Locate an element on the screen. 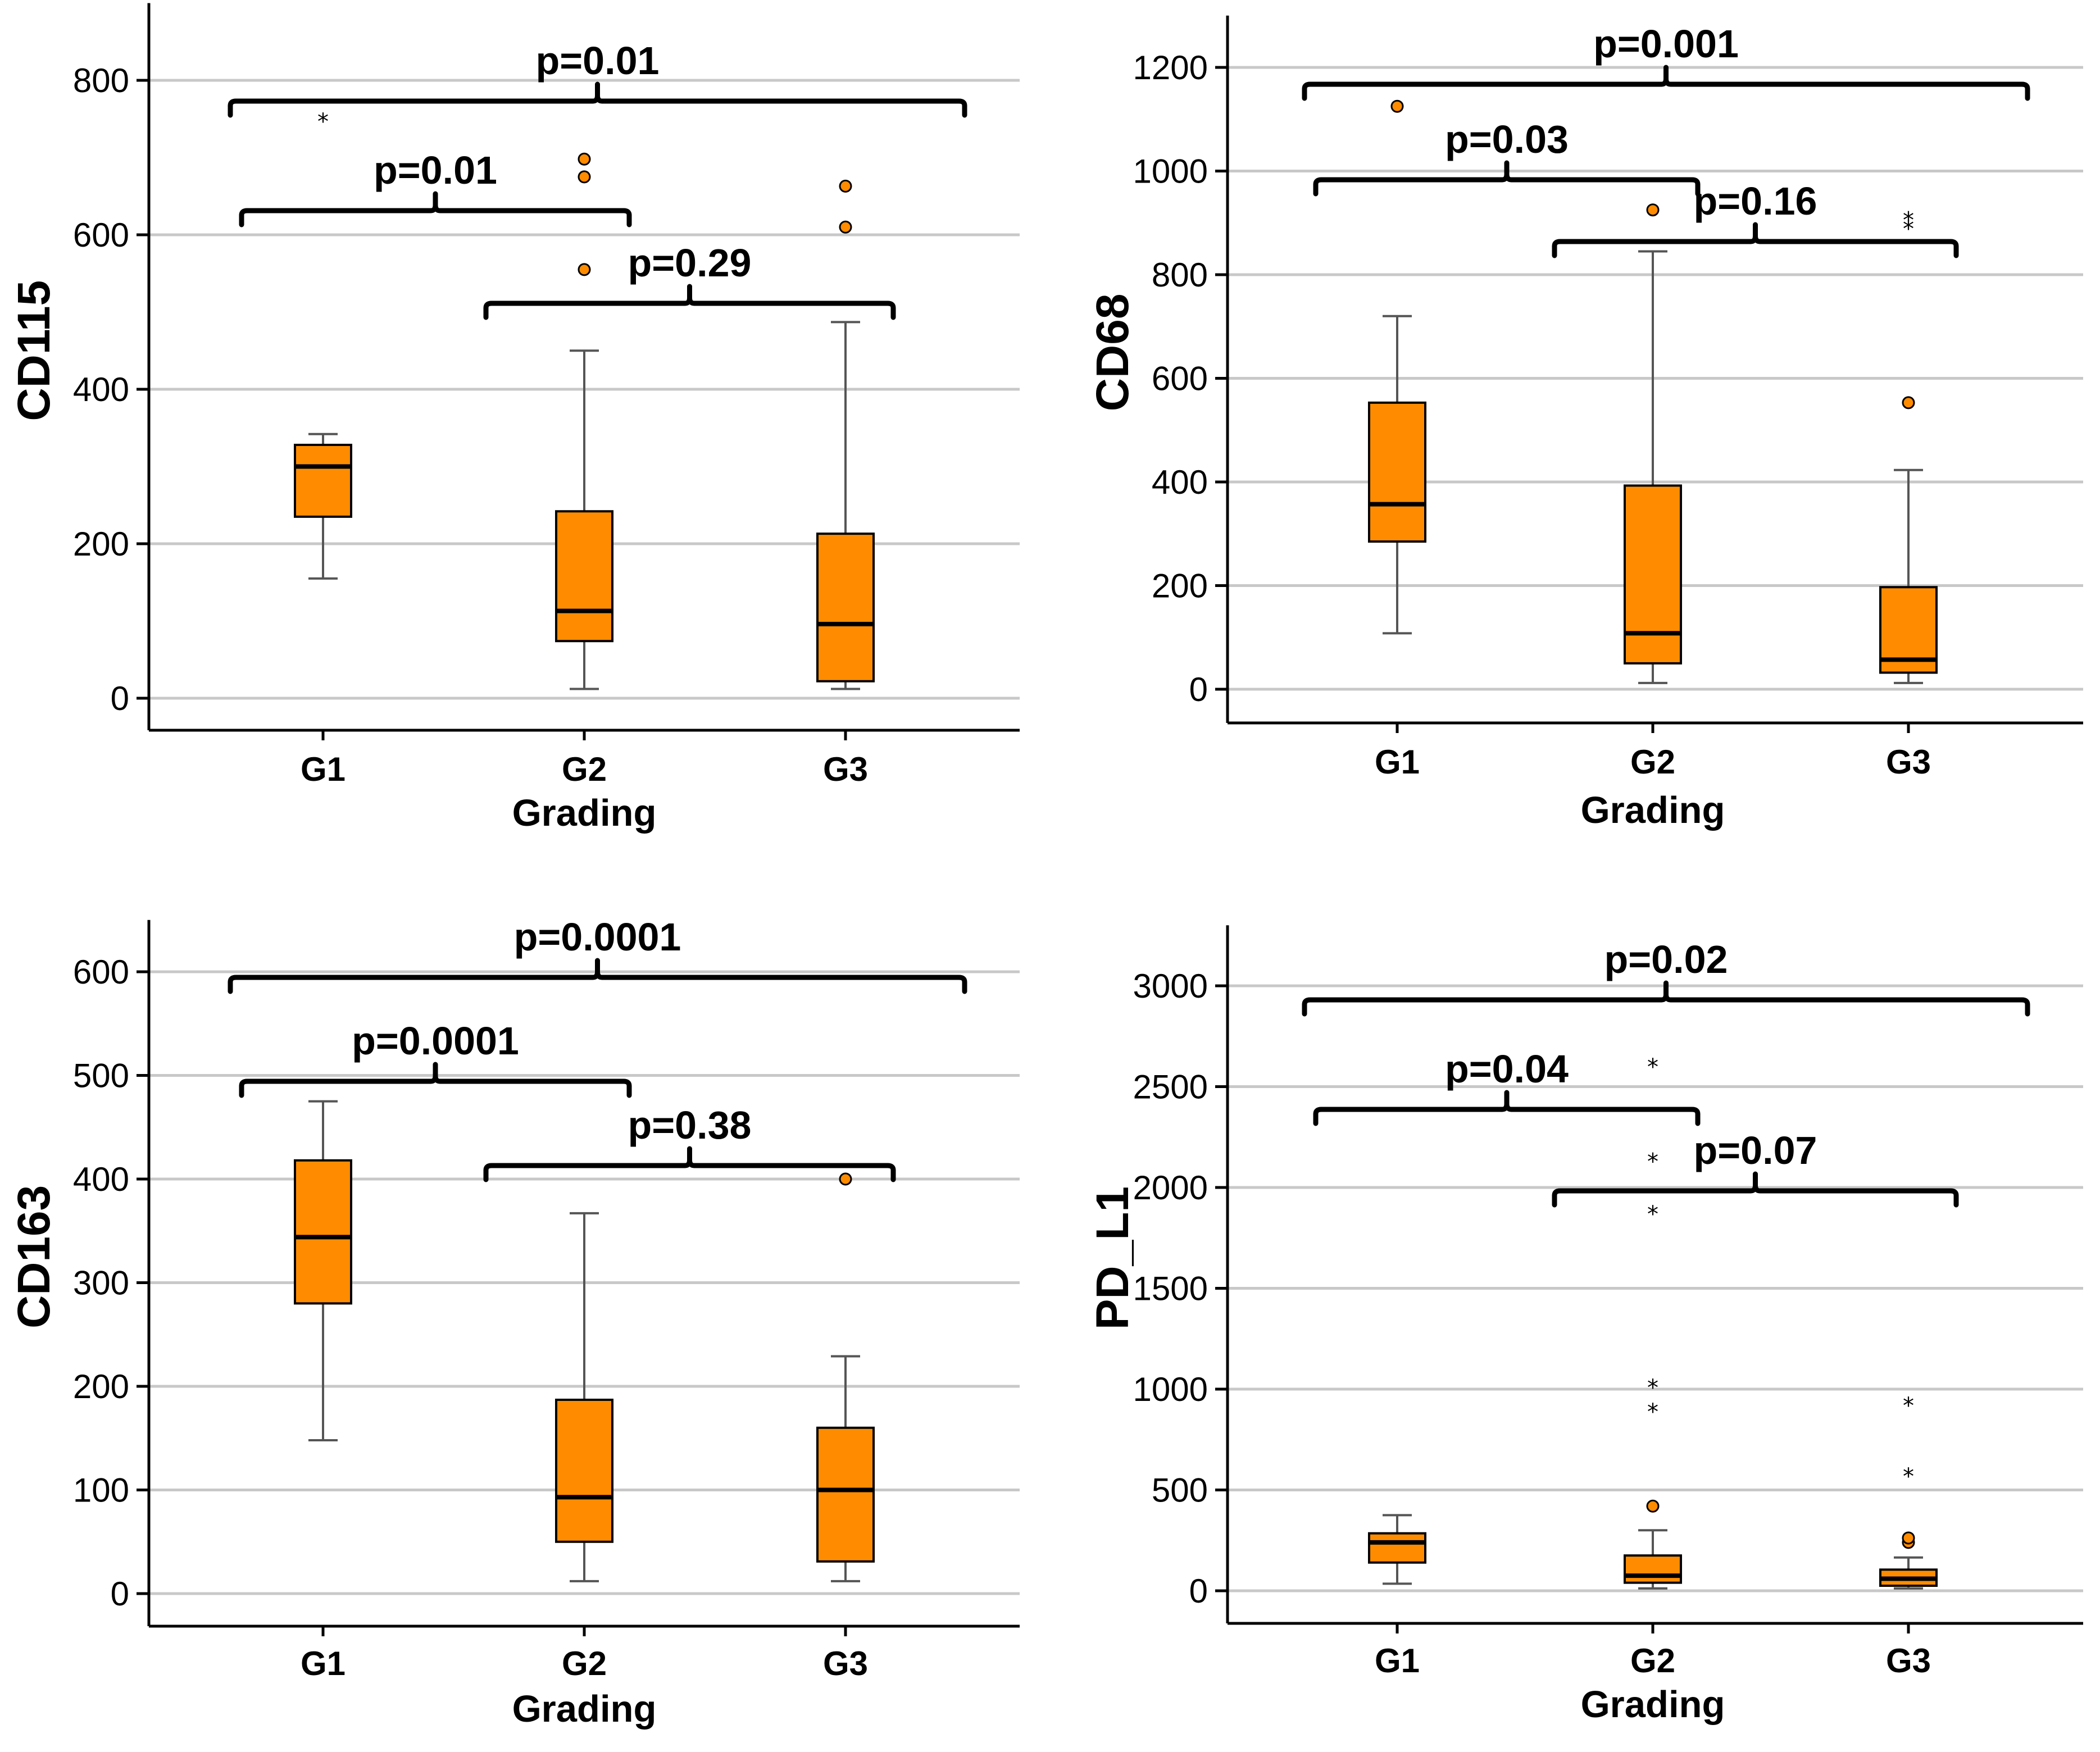 Image resolution: width=2100 pixels, height=1752 pixels. y-tick-label: 400 is located at coordinates (101, 1179).